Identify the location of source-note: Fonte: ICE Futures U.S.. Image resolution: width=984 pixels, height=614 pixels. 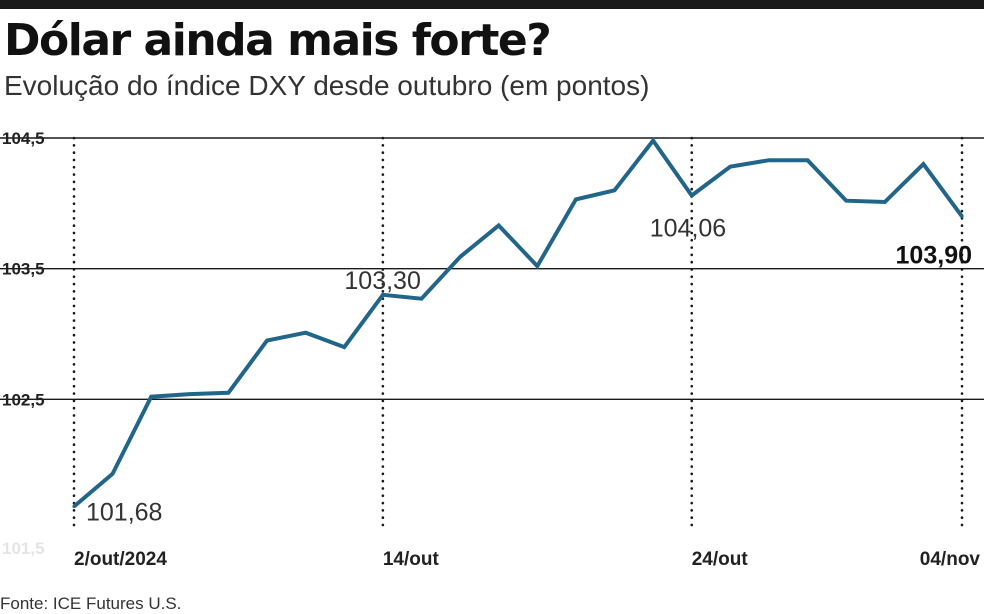
(91, 603).